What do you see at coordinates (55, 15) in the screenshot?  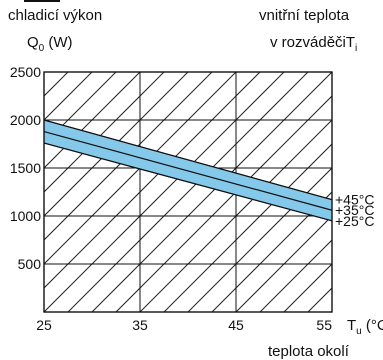 I see `y-axis-title-line1: chladicí výkon` at bounding box center [55, 15].